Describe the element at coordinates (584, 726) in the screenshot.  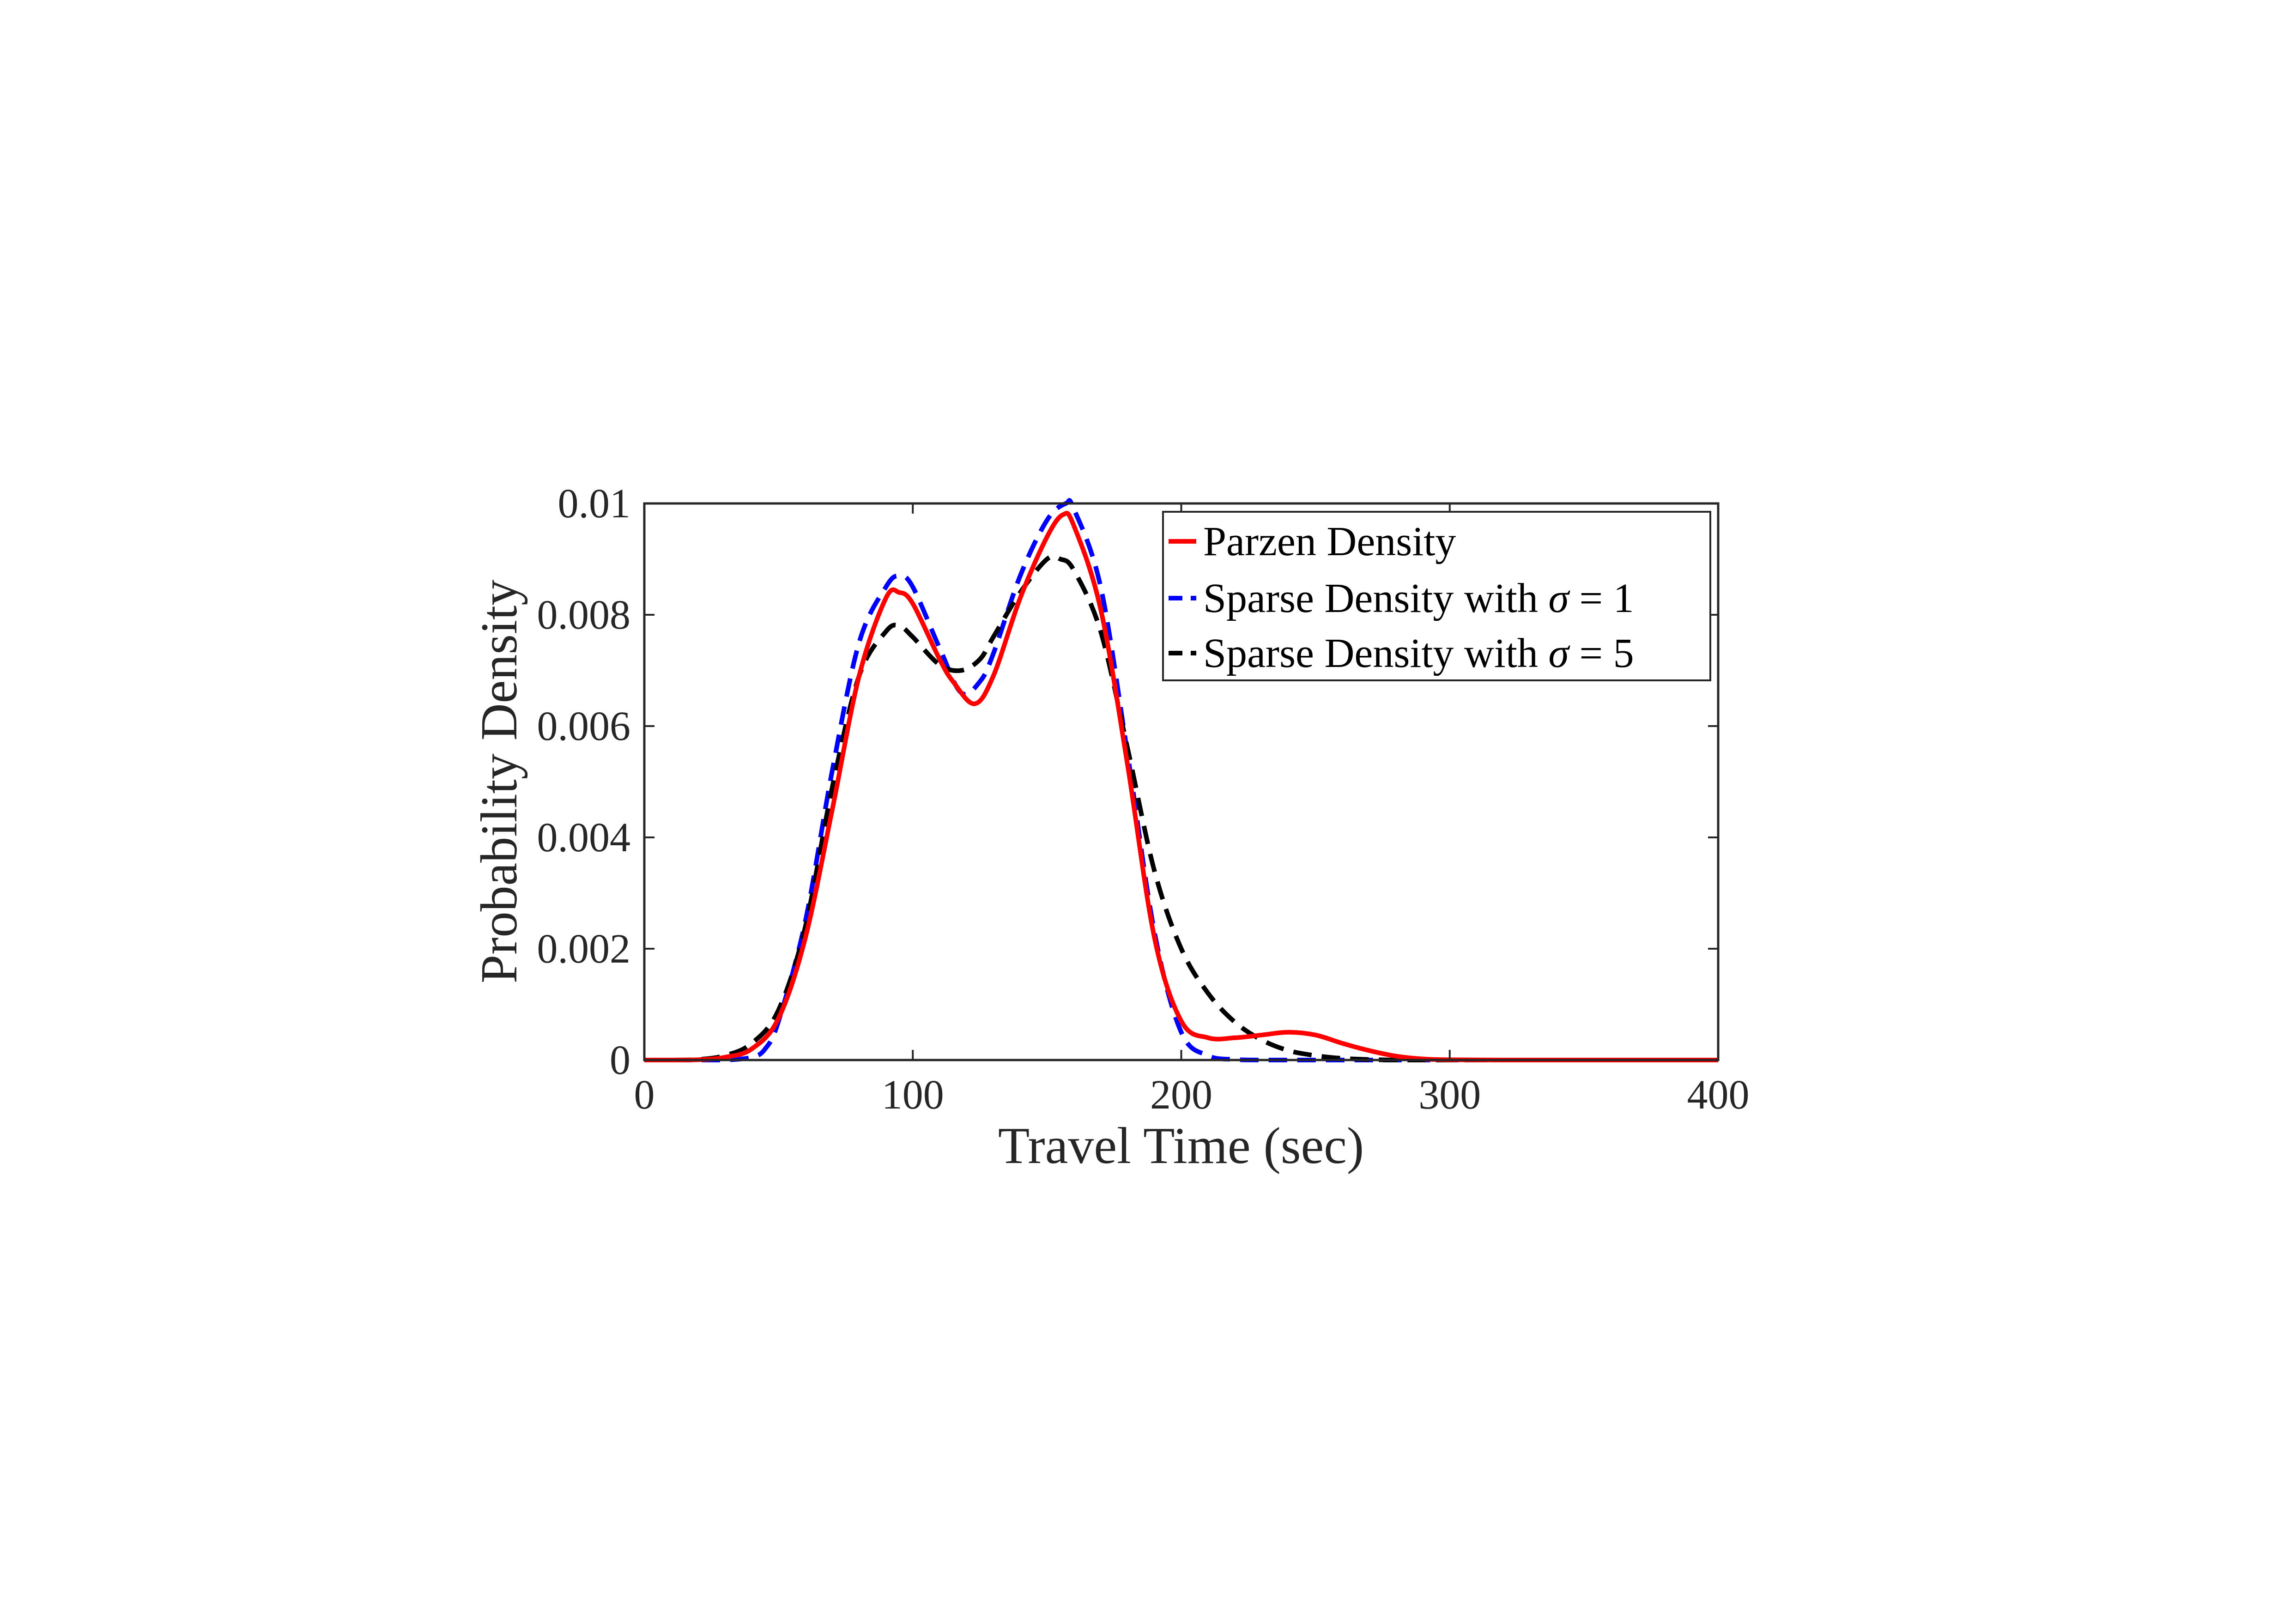
I see `y-tick-label-3: 0.006` at that location.